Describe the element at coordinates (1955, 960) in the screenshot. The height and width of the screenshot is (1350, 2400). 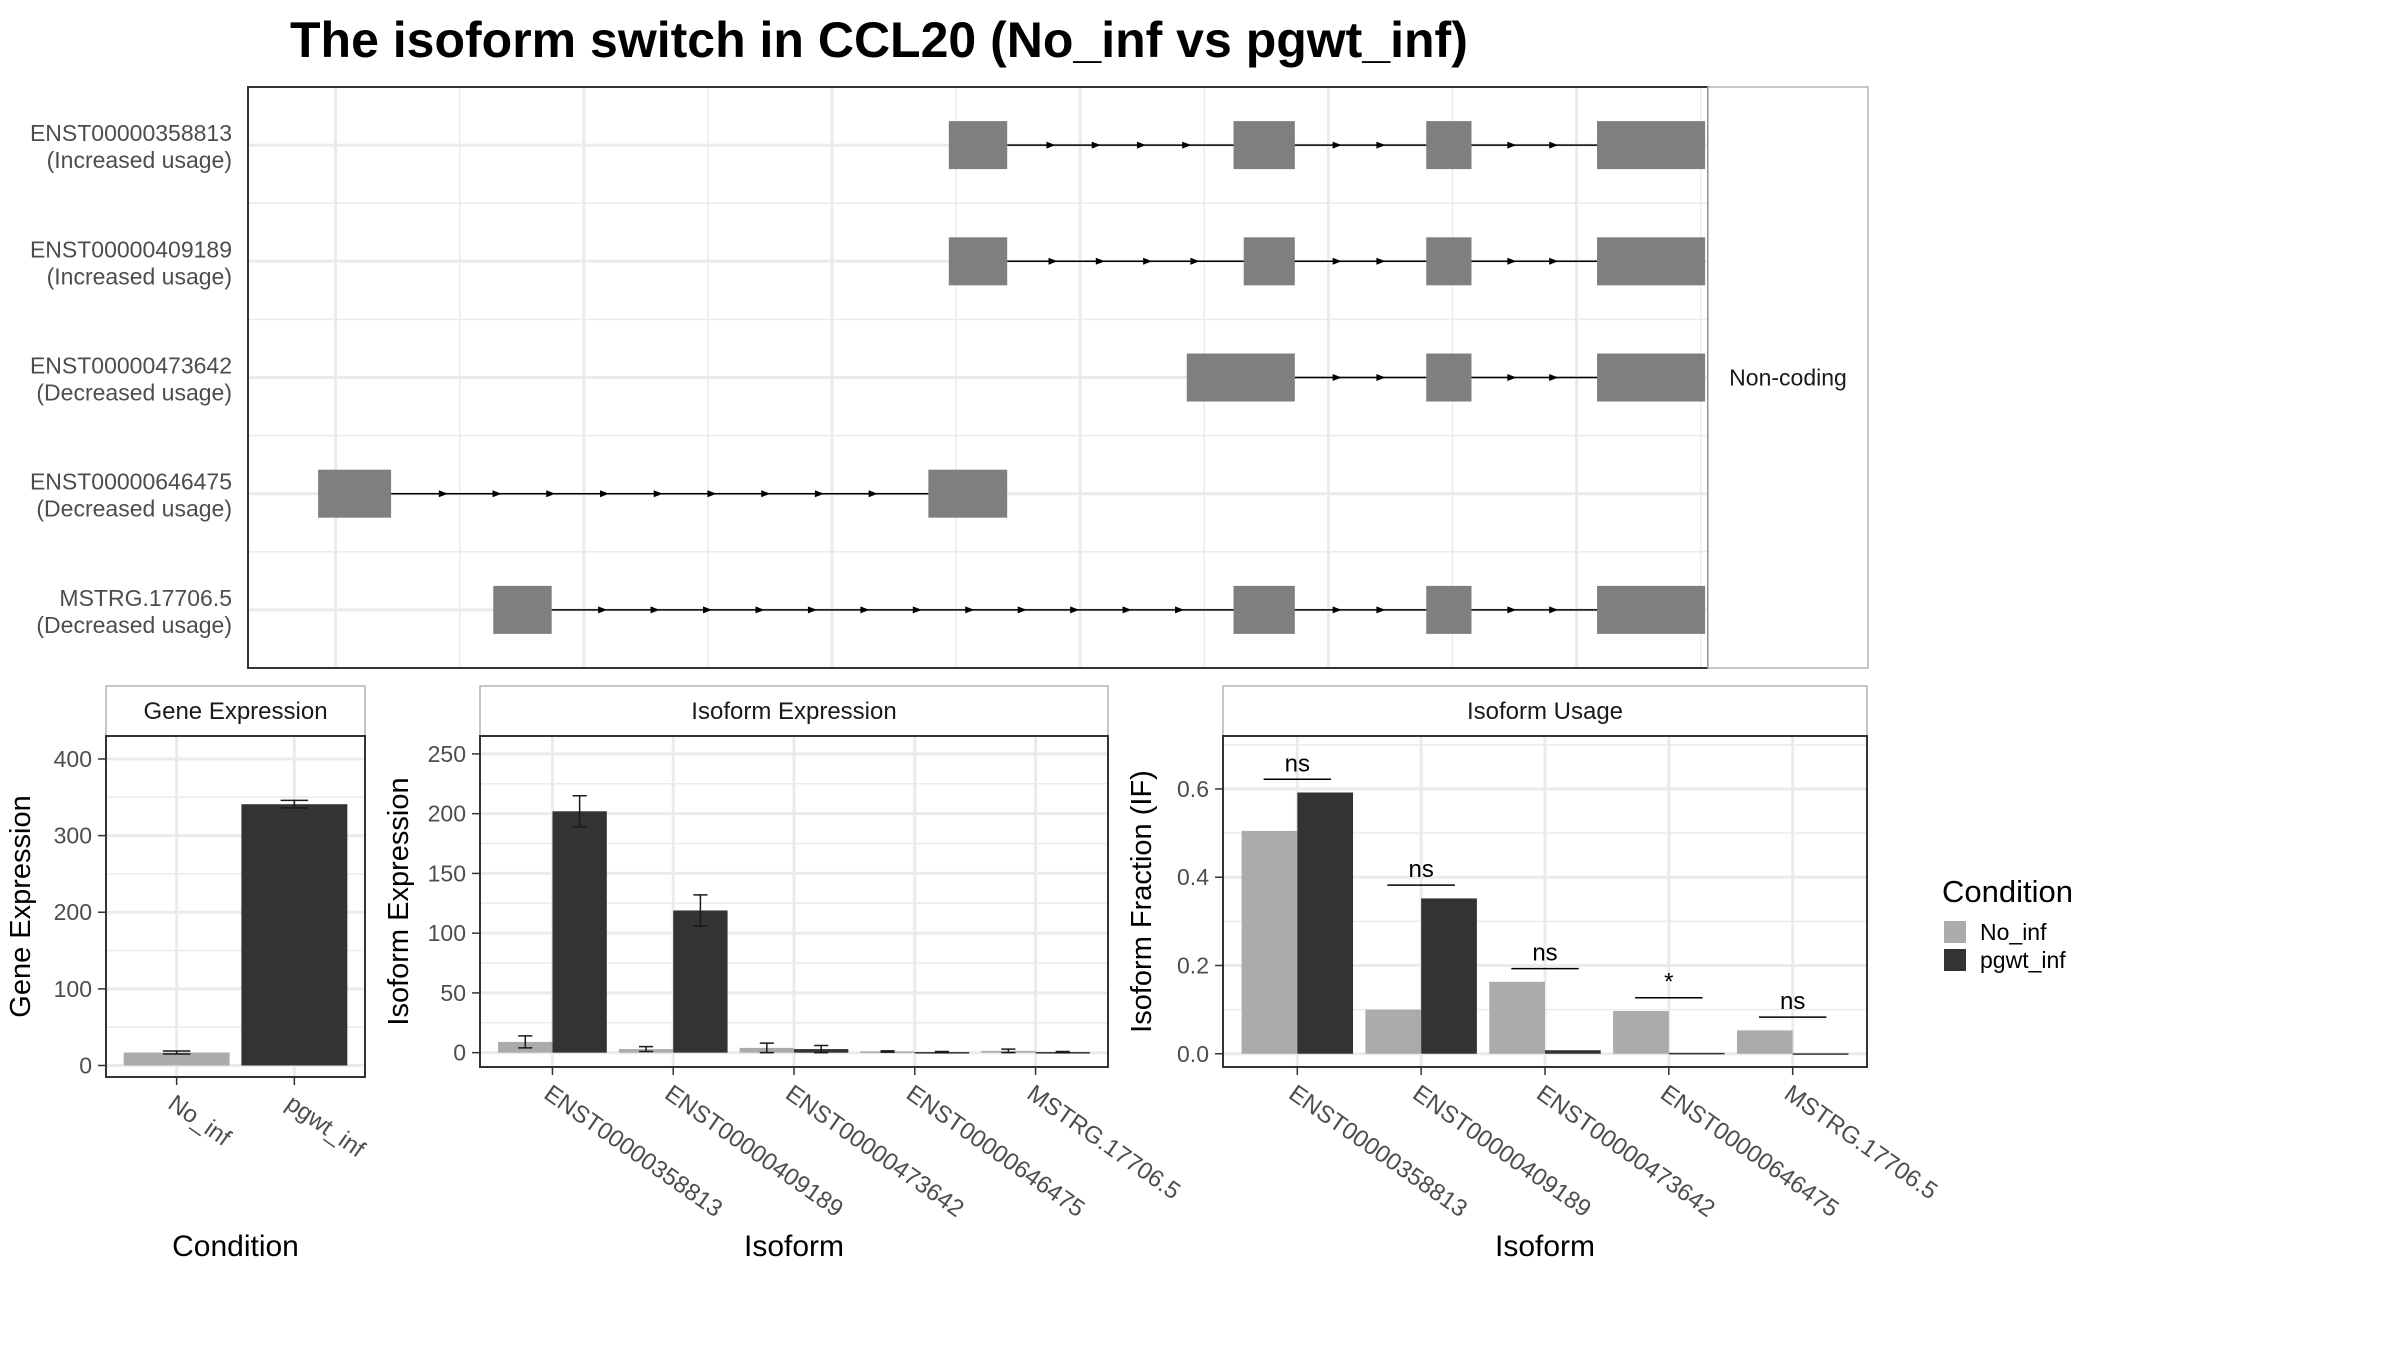
I see `legend-key-pgwt-inf` at that location.